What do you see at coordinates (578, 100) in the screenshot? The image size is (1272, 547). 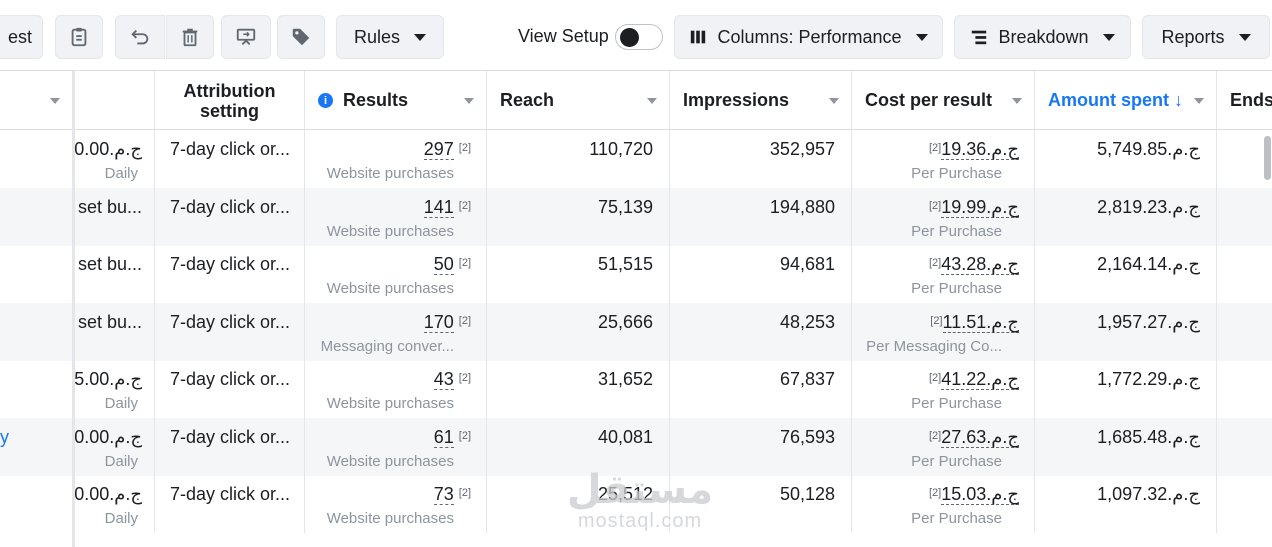 I see `header-reach: Reach` at bounding box center [578, 100].